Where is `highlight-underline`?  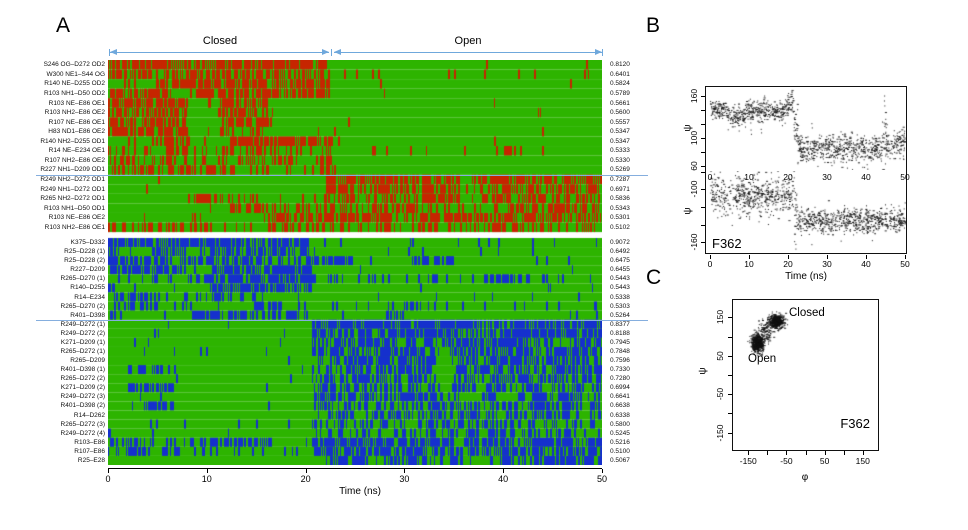
highlight-underline is located at coordinates (342, 175).